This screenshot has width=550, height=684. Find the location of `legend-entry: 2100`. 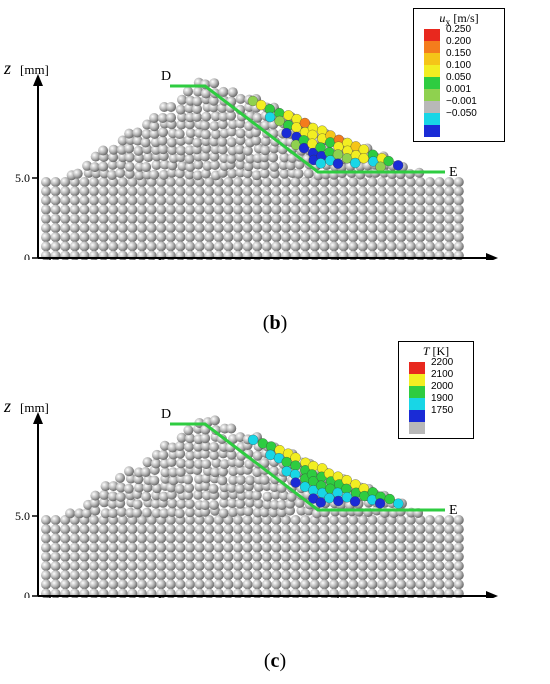

legend-entry: 2100 is located at coordinates (436, 378).